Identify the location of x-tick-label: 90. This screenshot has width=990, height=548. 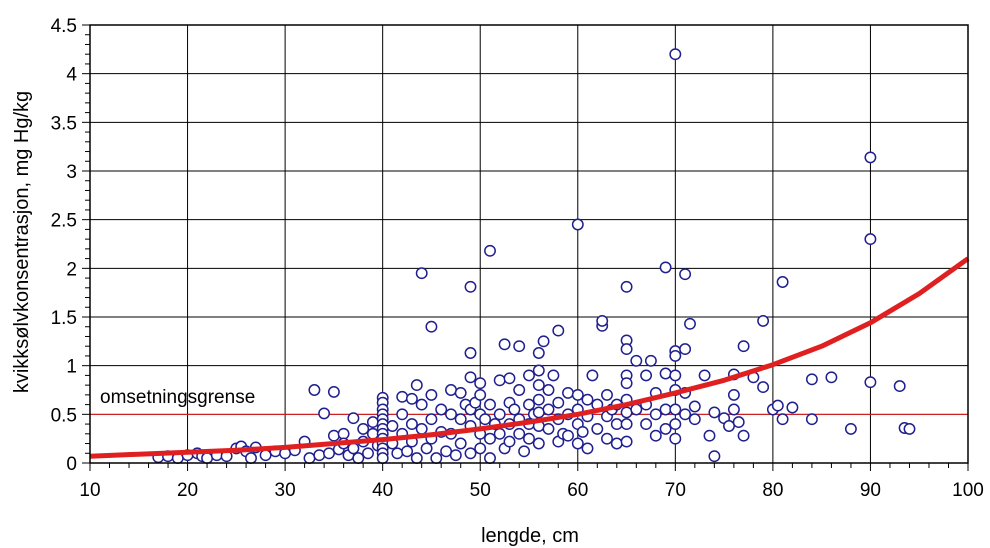
(870, 490).